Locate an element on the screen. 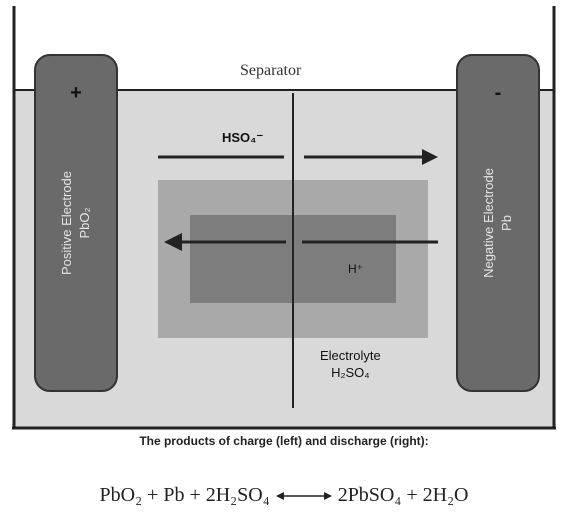 Image resolution: width=568 pixels, height=512 pixels. hso4-ion-label: HSO₄⁻ is located at coordinates (242, 138).